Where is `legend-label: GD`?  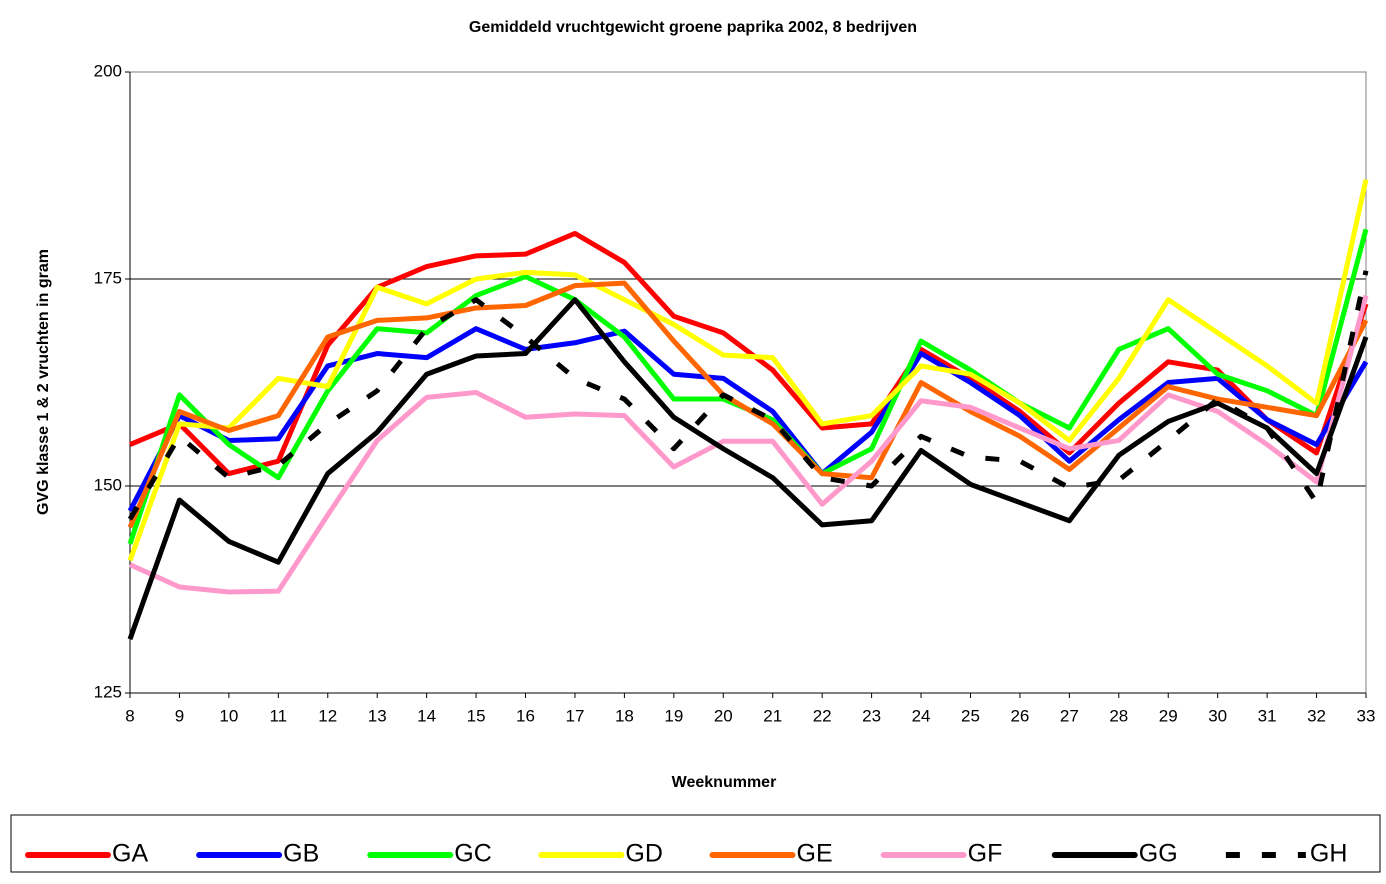
legend-label: GD is located at coordinates (644, 854).